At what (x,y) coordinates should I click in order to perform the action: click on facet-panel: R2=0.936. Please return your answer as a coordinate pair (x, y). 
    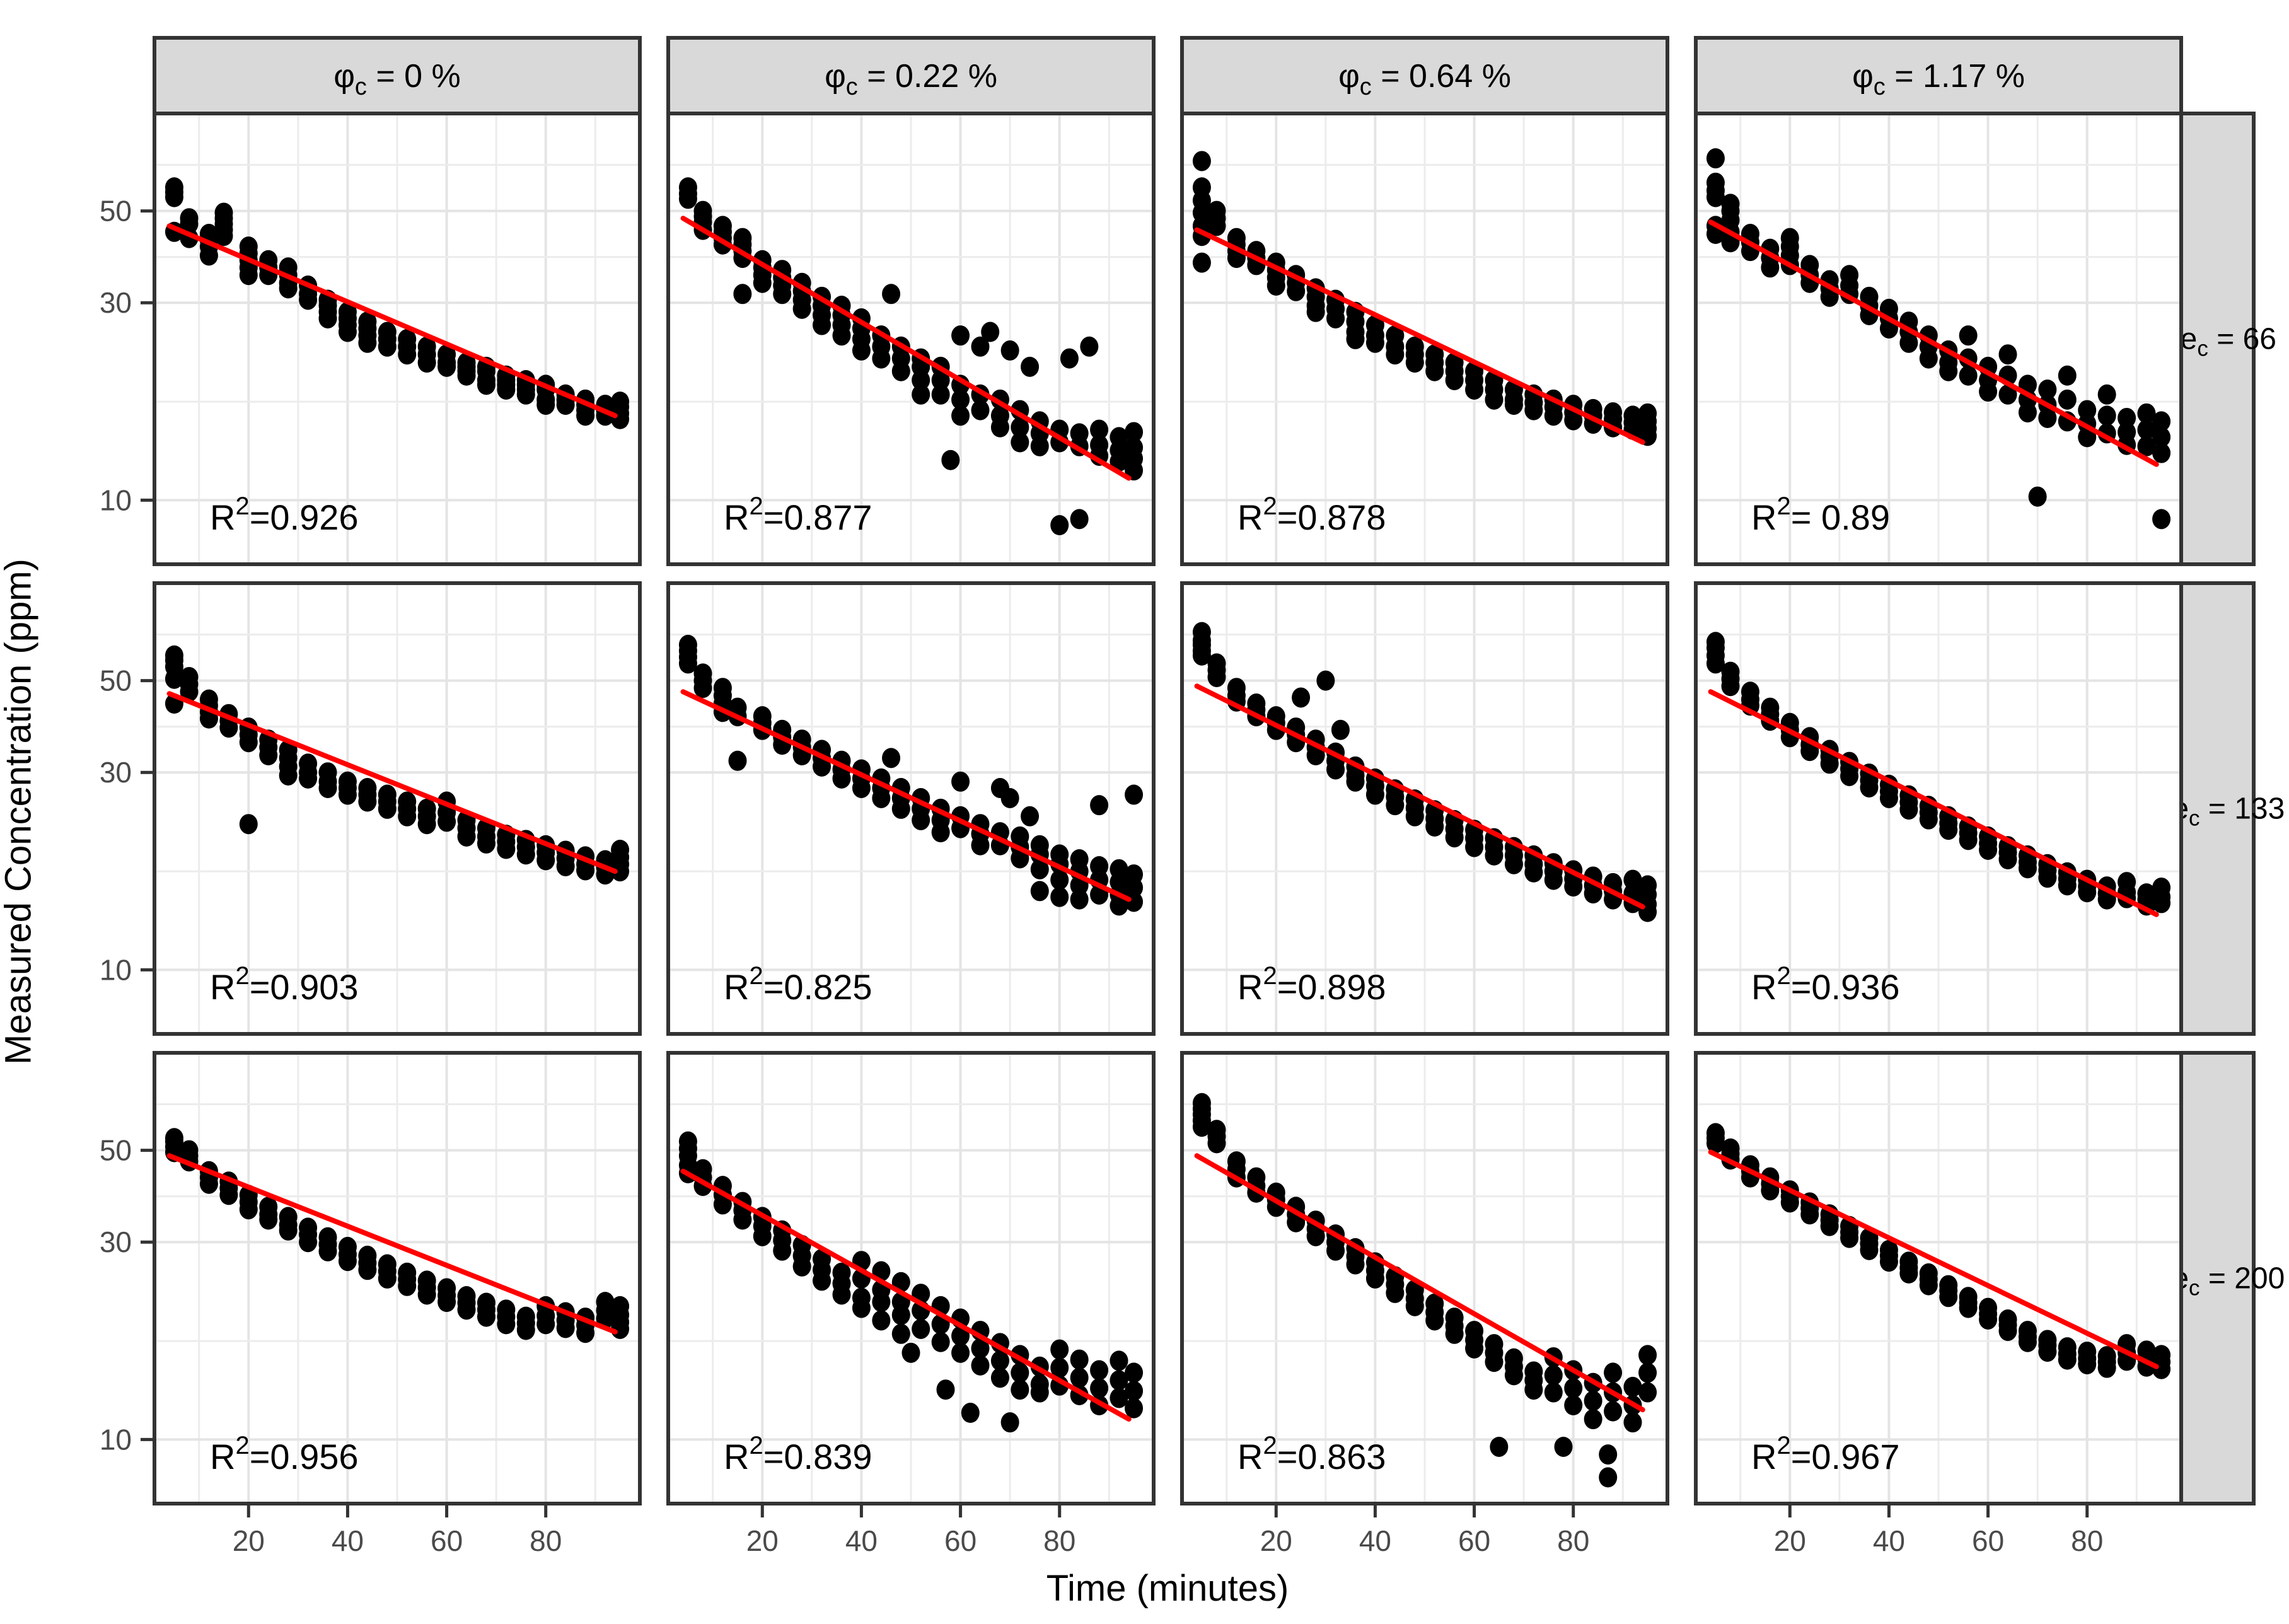
    Looking at the image, I should click on (1939, 809).